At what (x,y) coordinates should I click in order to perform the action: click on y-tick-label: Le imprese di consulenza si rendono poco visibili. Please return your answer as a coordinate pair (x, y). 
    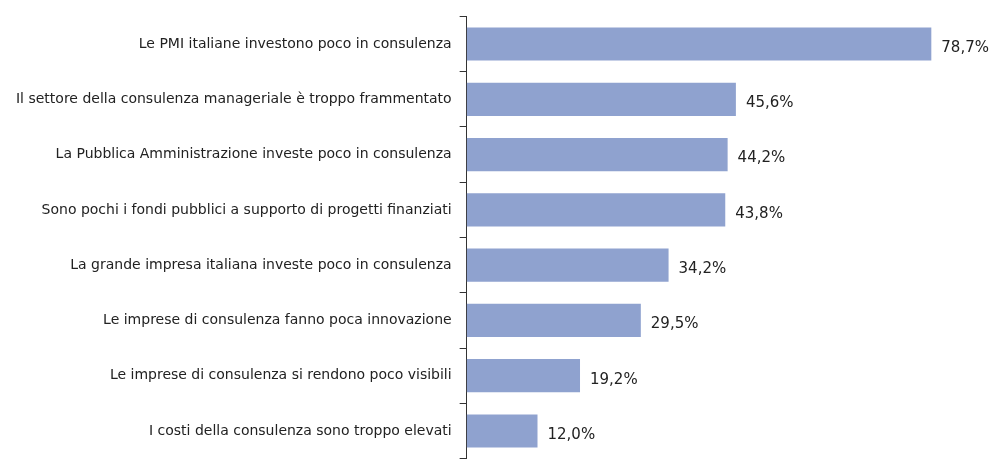
    Looking at the image, I should click on (280, 374).